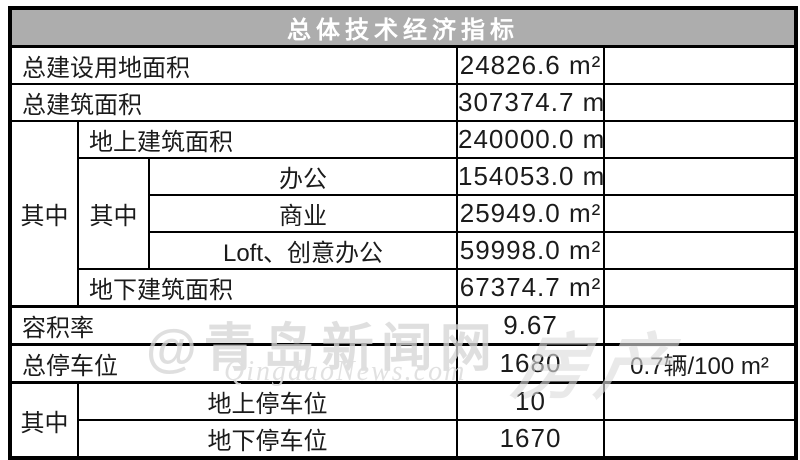  I want to click on row-value: 1680, so click(530, 363).